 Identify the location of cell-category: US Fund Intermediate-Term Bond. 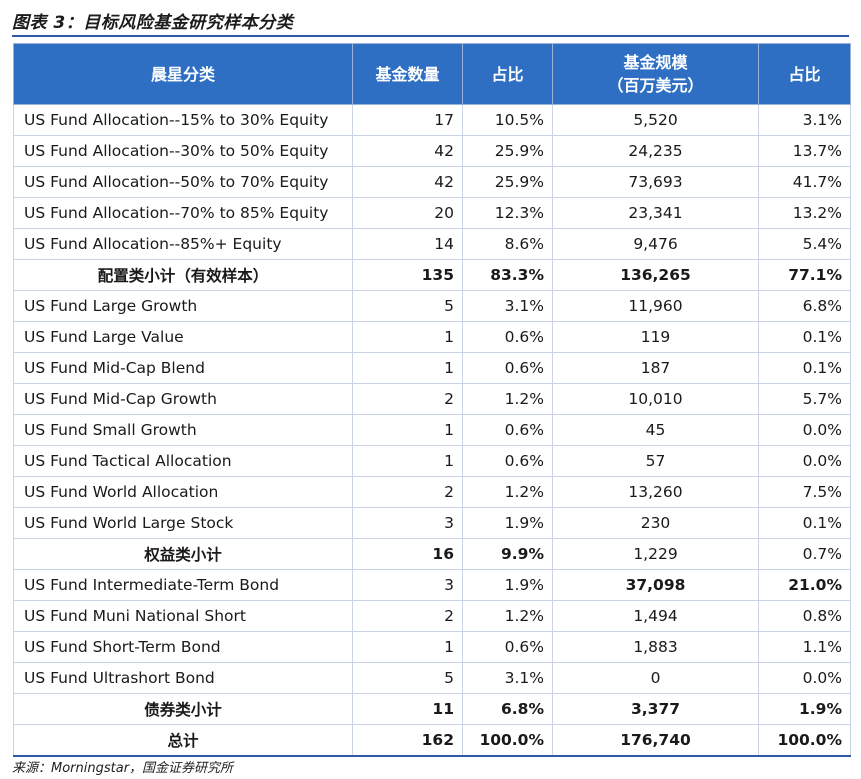
(183, 585).